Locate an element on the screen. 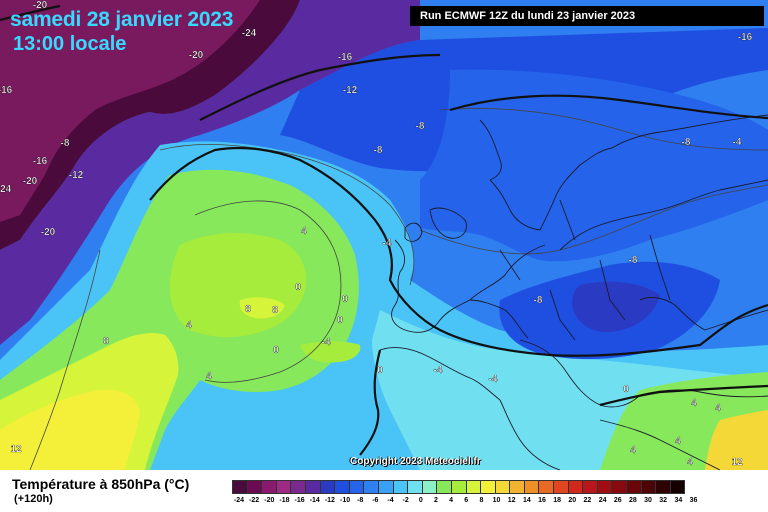  legend-tick-label: -10 is located at coordinates (345, 500).